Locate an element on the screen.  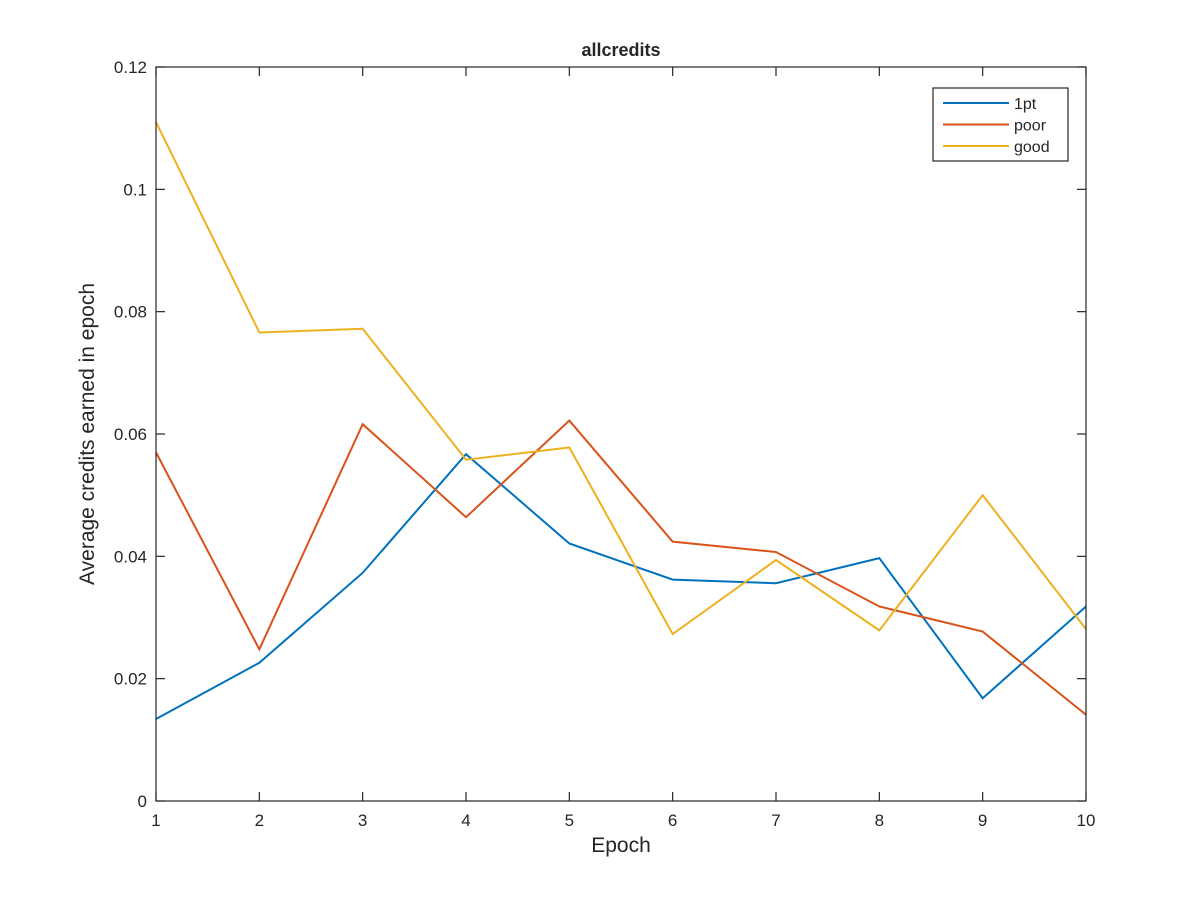
x-axis-label: Epoch is located at coordinates (621, 845).